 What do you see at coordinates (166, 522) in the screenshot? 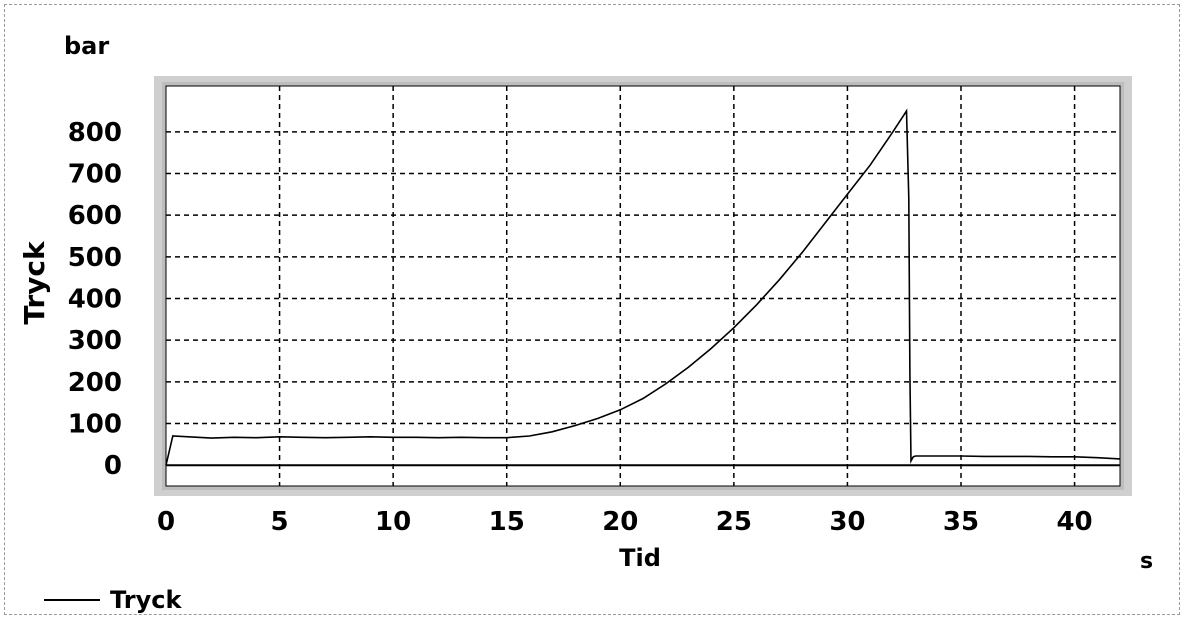
I see `x-tick-label: 0` at bounding box center [166, 522].